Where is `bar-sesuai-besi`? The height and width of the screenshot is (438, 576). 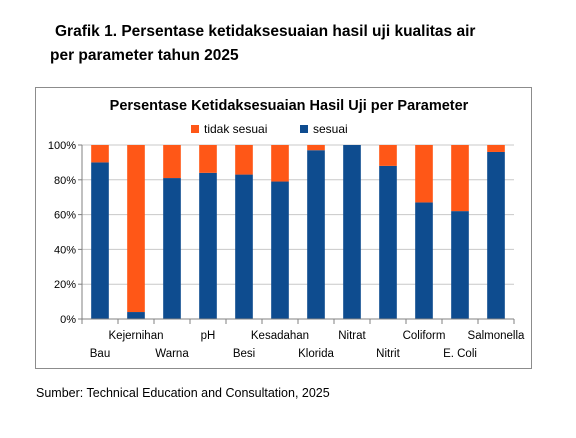
bar-sesuai-besi is located at coordinates (244, 246).